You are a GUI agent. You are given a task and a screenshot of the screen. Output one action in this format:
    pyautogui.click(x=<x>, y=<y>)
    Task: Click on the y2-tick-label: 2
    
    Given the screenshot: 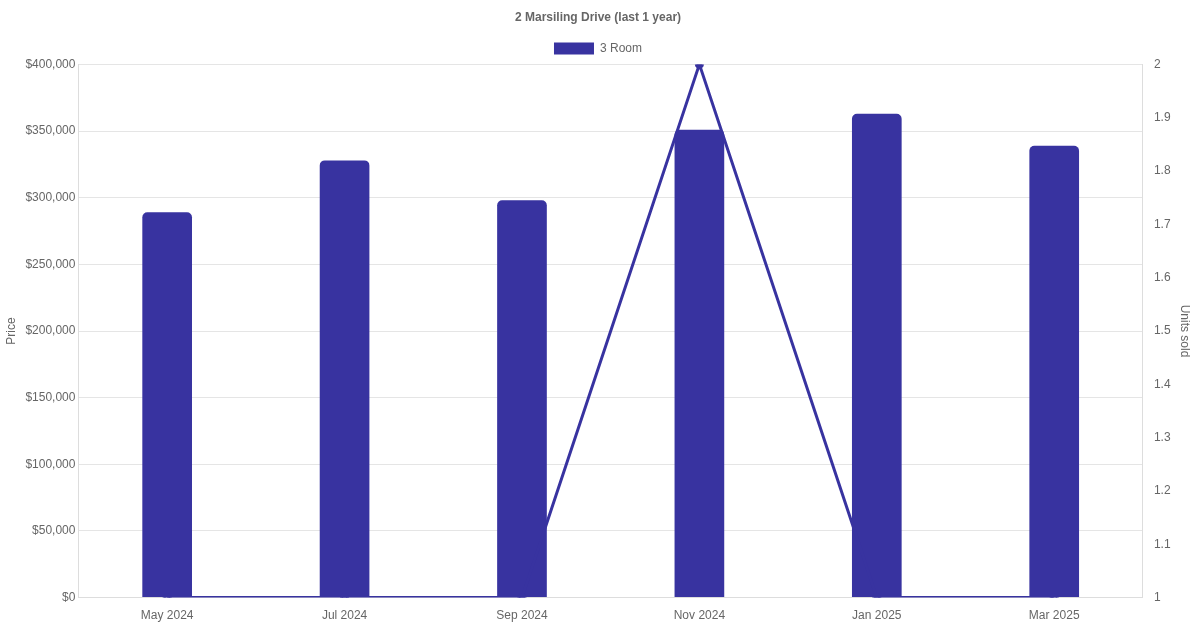 What is the action you would take?
    pyautogui.click(x=1157, y=63)
    